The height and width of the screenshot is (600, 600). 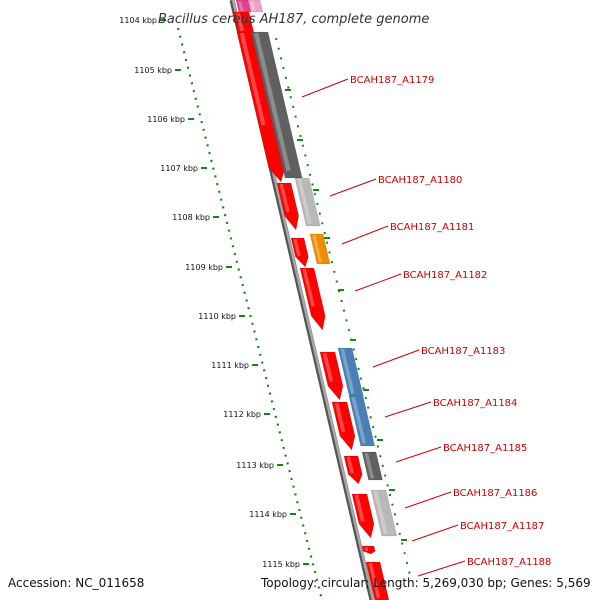 What do you see at coordinates (217, 316) in the screenshot?
I see `kbp-tick-label: 1110 kbp` at bounding box center [217, 316].